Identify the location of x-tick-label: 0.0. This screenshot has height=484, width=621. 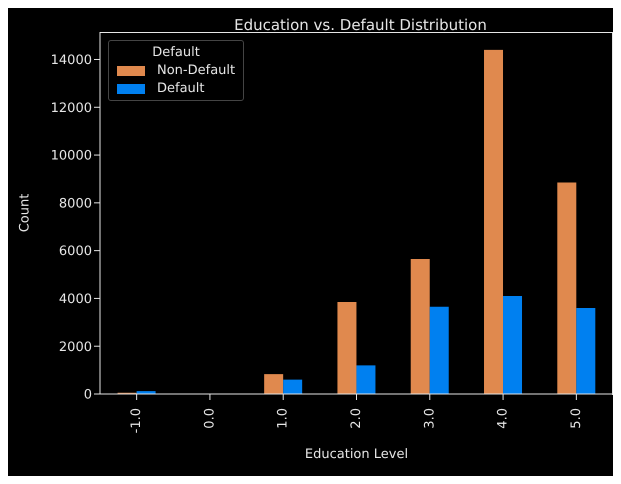
(210, 418).